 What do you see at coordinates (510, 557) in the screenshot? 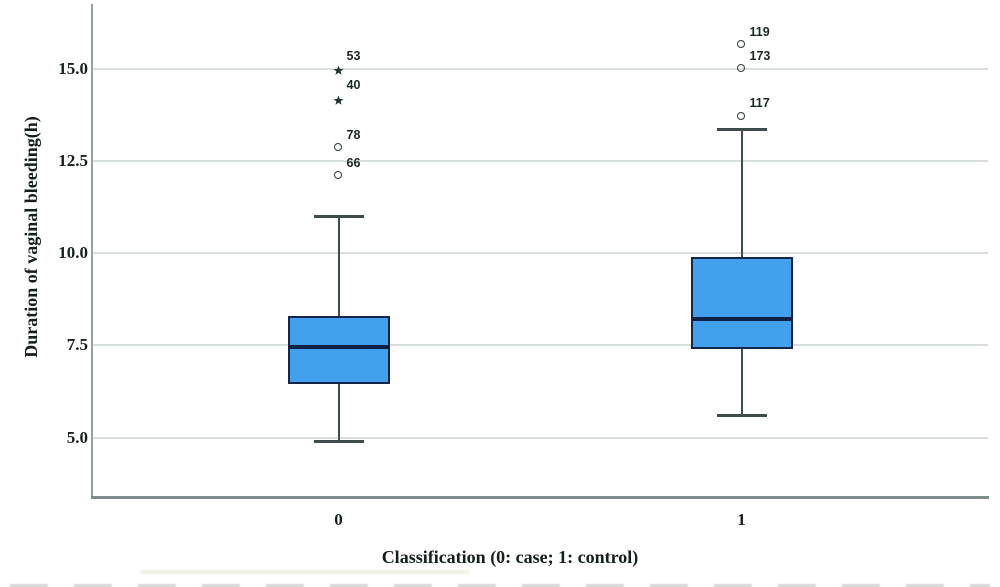
I see `x-axis-title: Classification (0: case; 1: control)` at bounding box center [510, 557].